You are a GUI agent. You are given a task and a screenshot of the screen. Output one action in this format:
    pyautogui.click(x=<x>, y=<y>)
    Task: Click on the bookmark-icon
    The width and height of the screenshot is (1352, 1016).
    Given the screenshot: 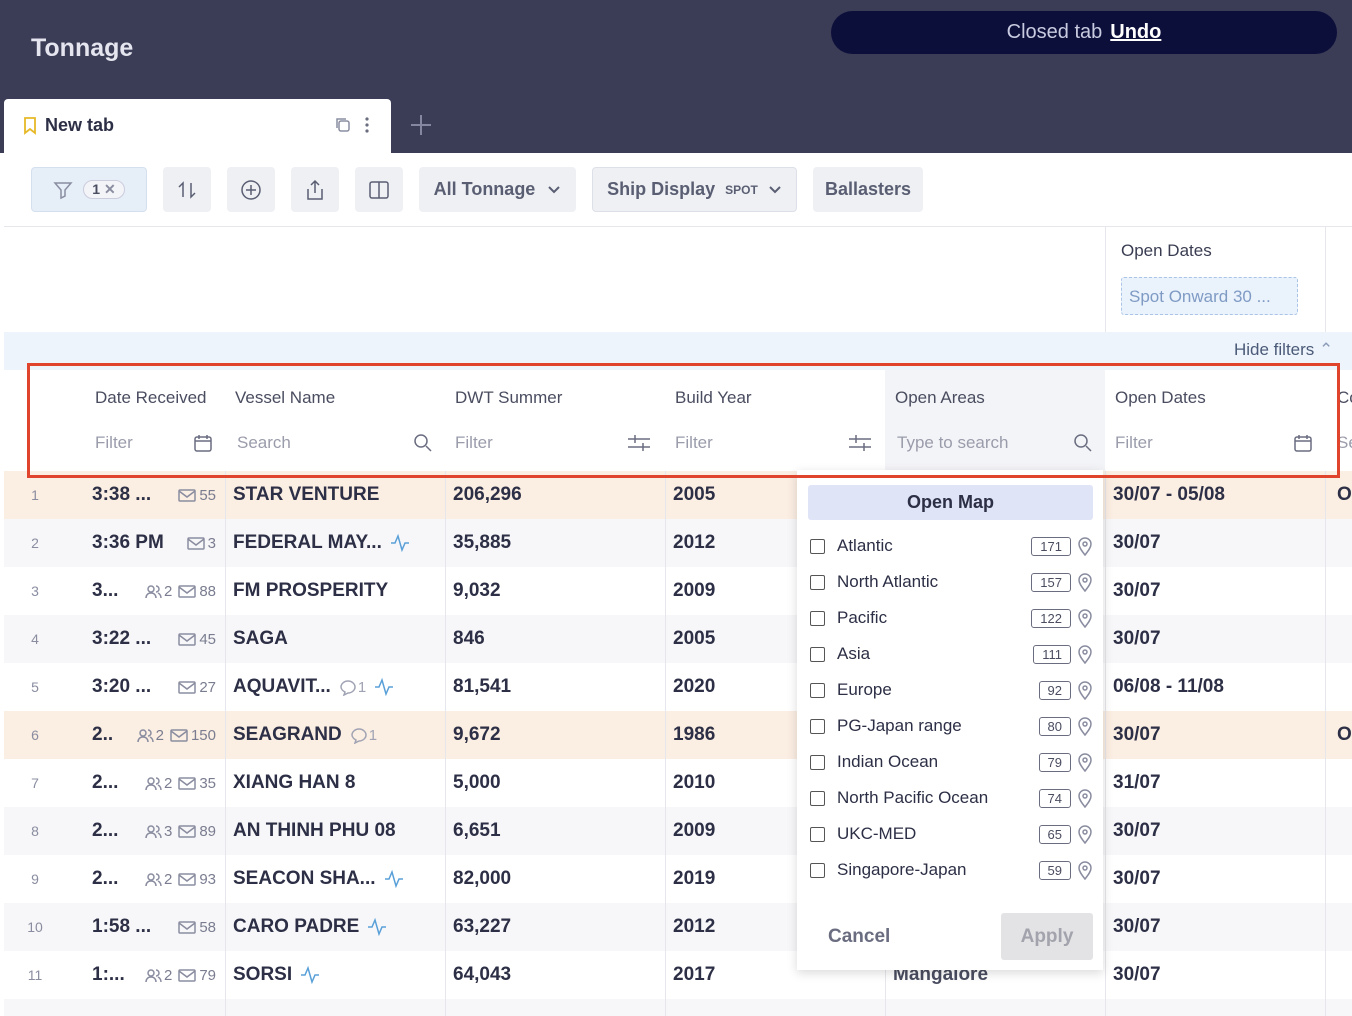 What is the action you would take?
    pyautogui.click(x=30, y=126)
    